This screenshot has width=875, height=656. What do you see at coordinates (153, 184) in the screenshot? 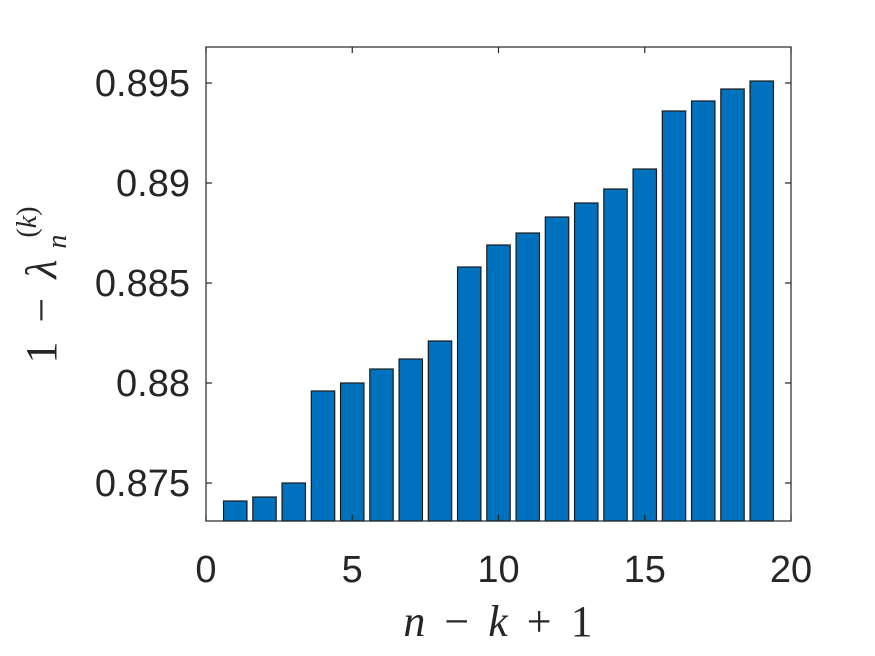
I see `y-tick-label-3: 0.89` at bounding box center [153, 184].